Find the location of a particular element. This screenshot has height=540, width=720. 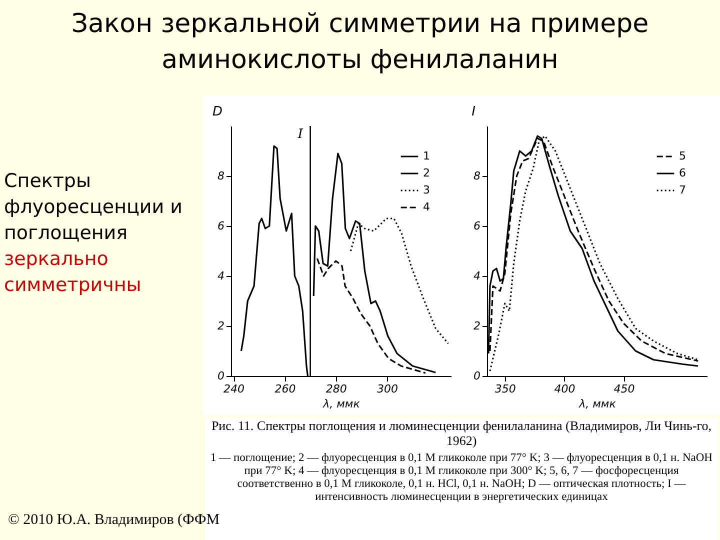

text: 1 — поглощение; 2 — флуоресценция в 0,1 M гликоколе при 77° K; 3 — флуоресценция в 0,1 н. NaOH при 77° K; 4 — флуоресценция в 0,1 M гликоколе при 300° K; 5, 6, 7 — фосфоресценция соответственно в 0,1 M гликоколе, 0,1 н. HCl, 0,1 н. NaOH; D — оптическая плотность; I — интенсивность люминесценции в энергетических единицах is located at coordinates (462, 478).